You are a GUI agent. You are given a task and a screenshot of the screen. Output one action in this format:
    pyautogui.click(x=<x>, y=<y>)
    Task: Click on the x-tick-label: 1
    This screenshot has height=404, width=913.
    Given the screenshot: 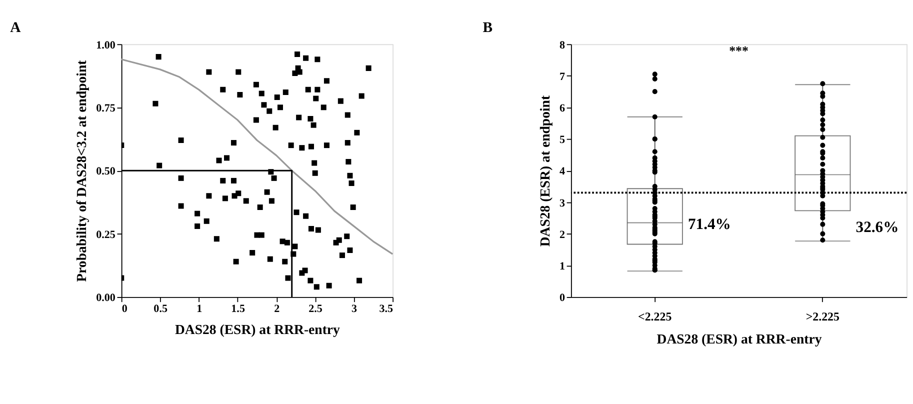 What is the action you would take?
    pyautogui.click(x=199, y=309)
    